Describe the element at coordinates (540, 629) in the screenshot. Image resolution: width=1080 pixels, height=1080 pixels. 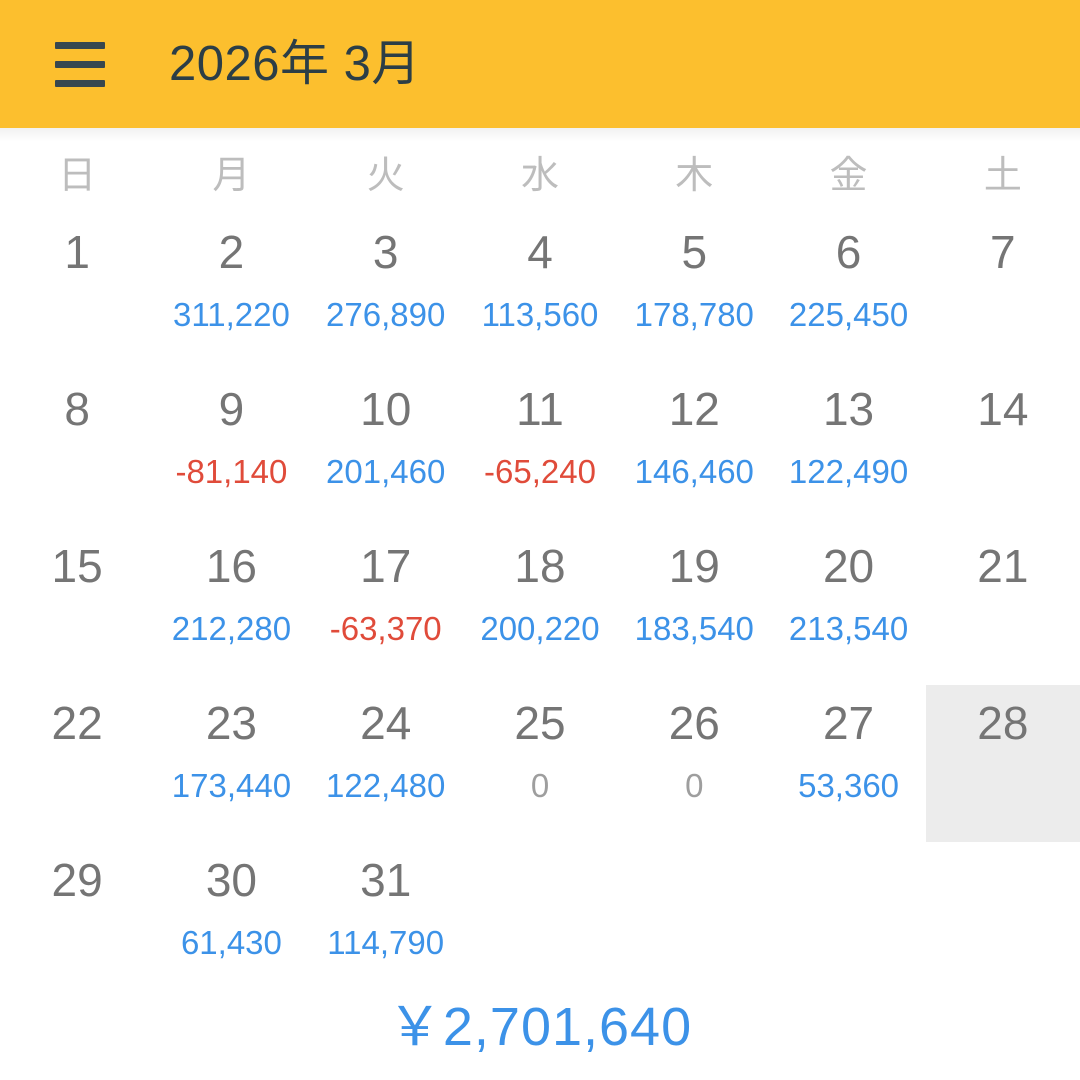
I see `day-amount: 200,220` at that location.